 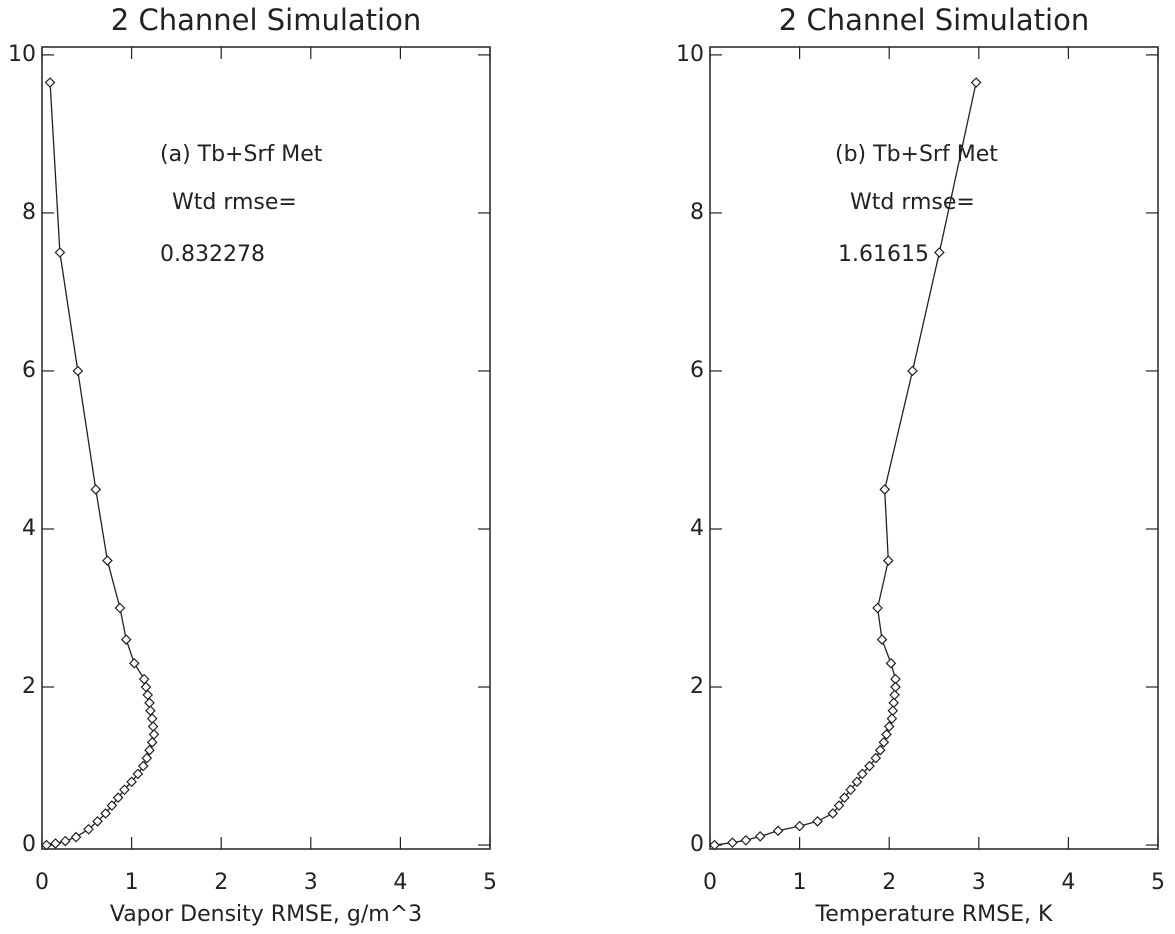 I want to click on y-tick-label: 4, so click(x=29, y=528).